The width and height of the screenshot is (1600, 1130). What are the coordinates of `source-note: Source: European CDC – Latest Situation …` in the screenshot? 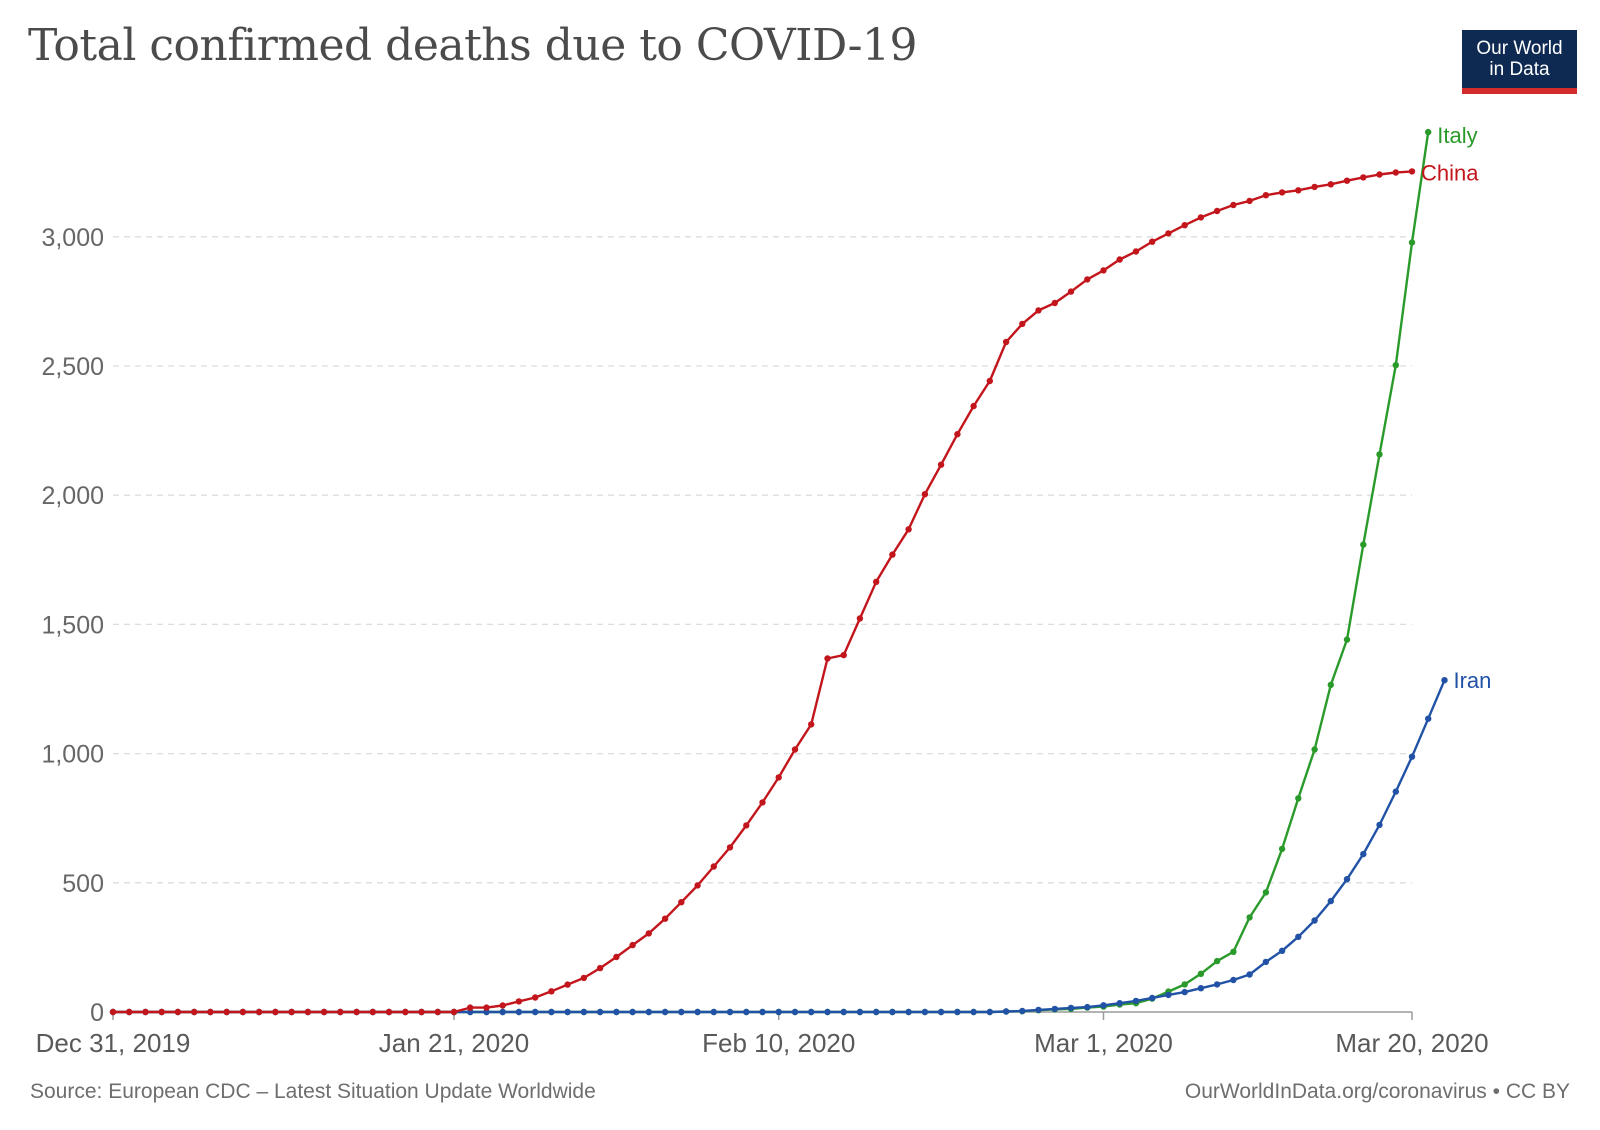 It's located at (313, 1091).